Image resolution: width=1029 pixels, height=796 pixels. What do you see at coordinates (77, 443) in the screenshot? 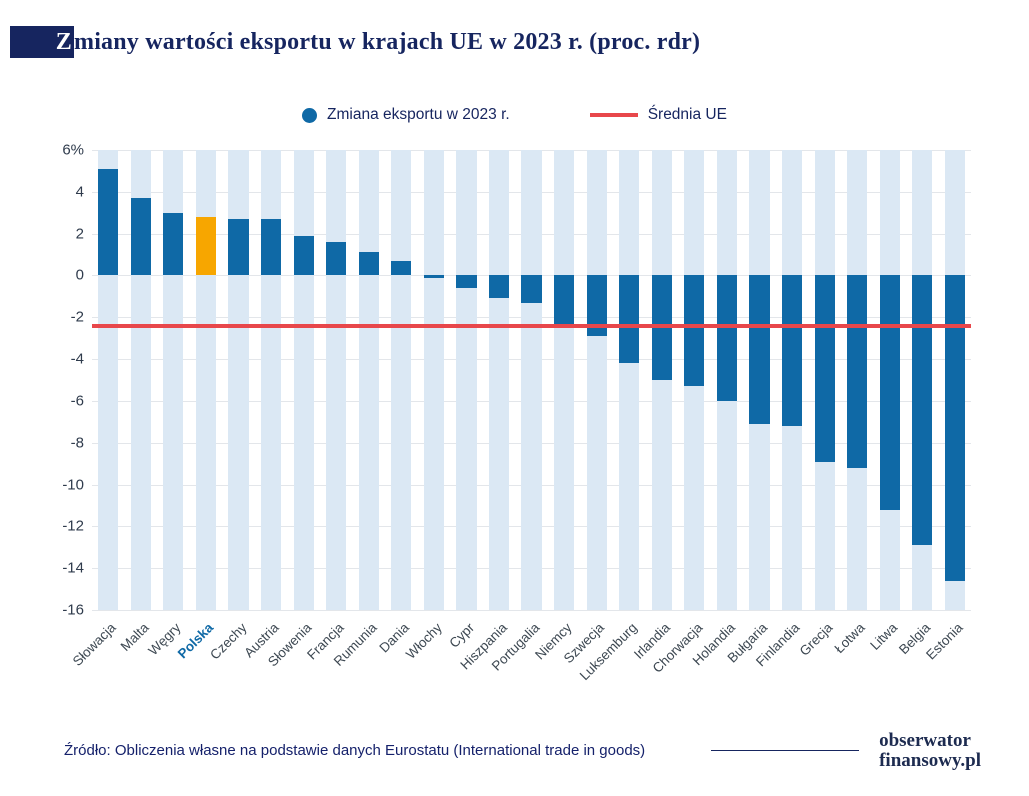
I see `y-tick-label: -8` at bounding box center [77, 443].